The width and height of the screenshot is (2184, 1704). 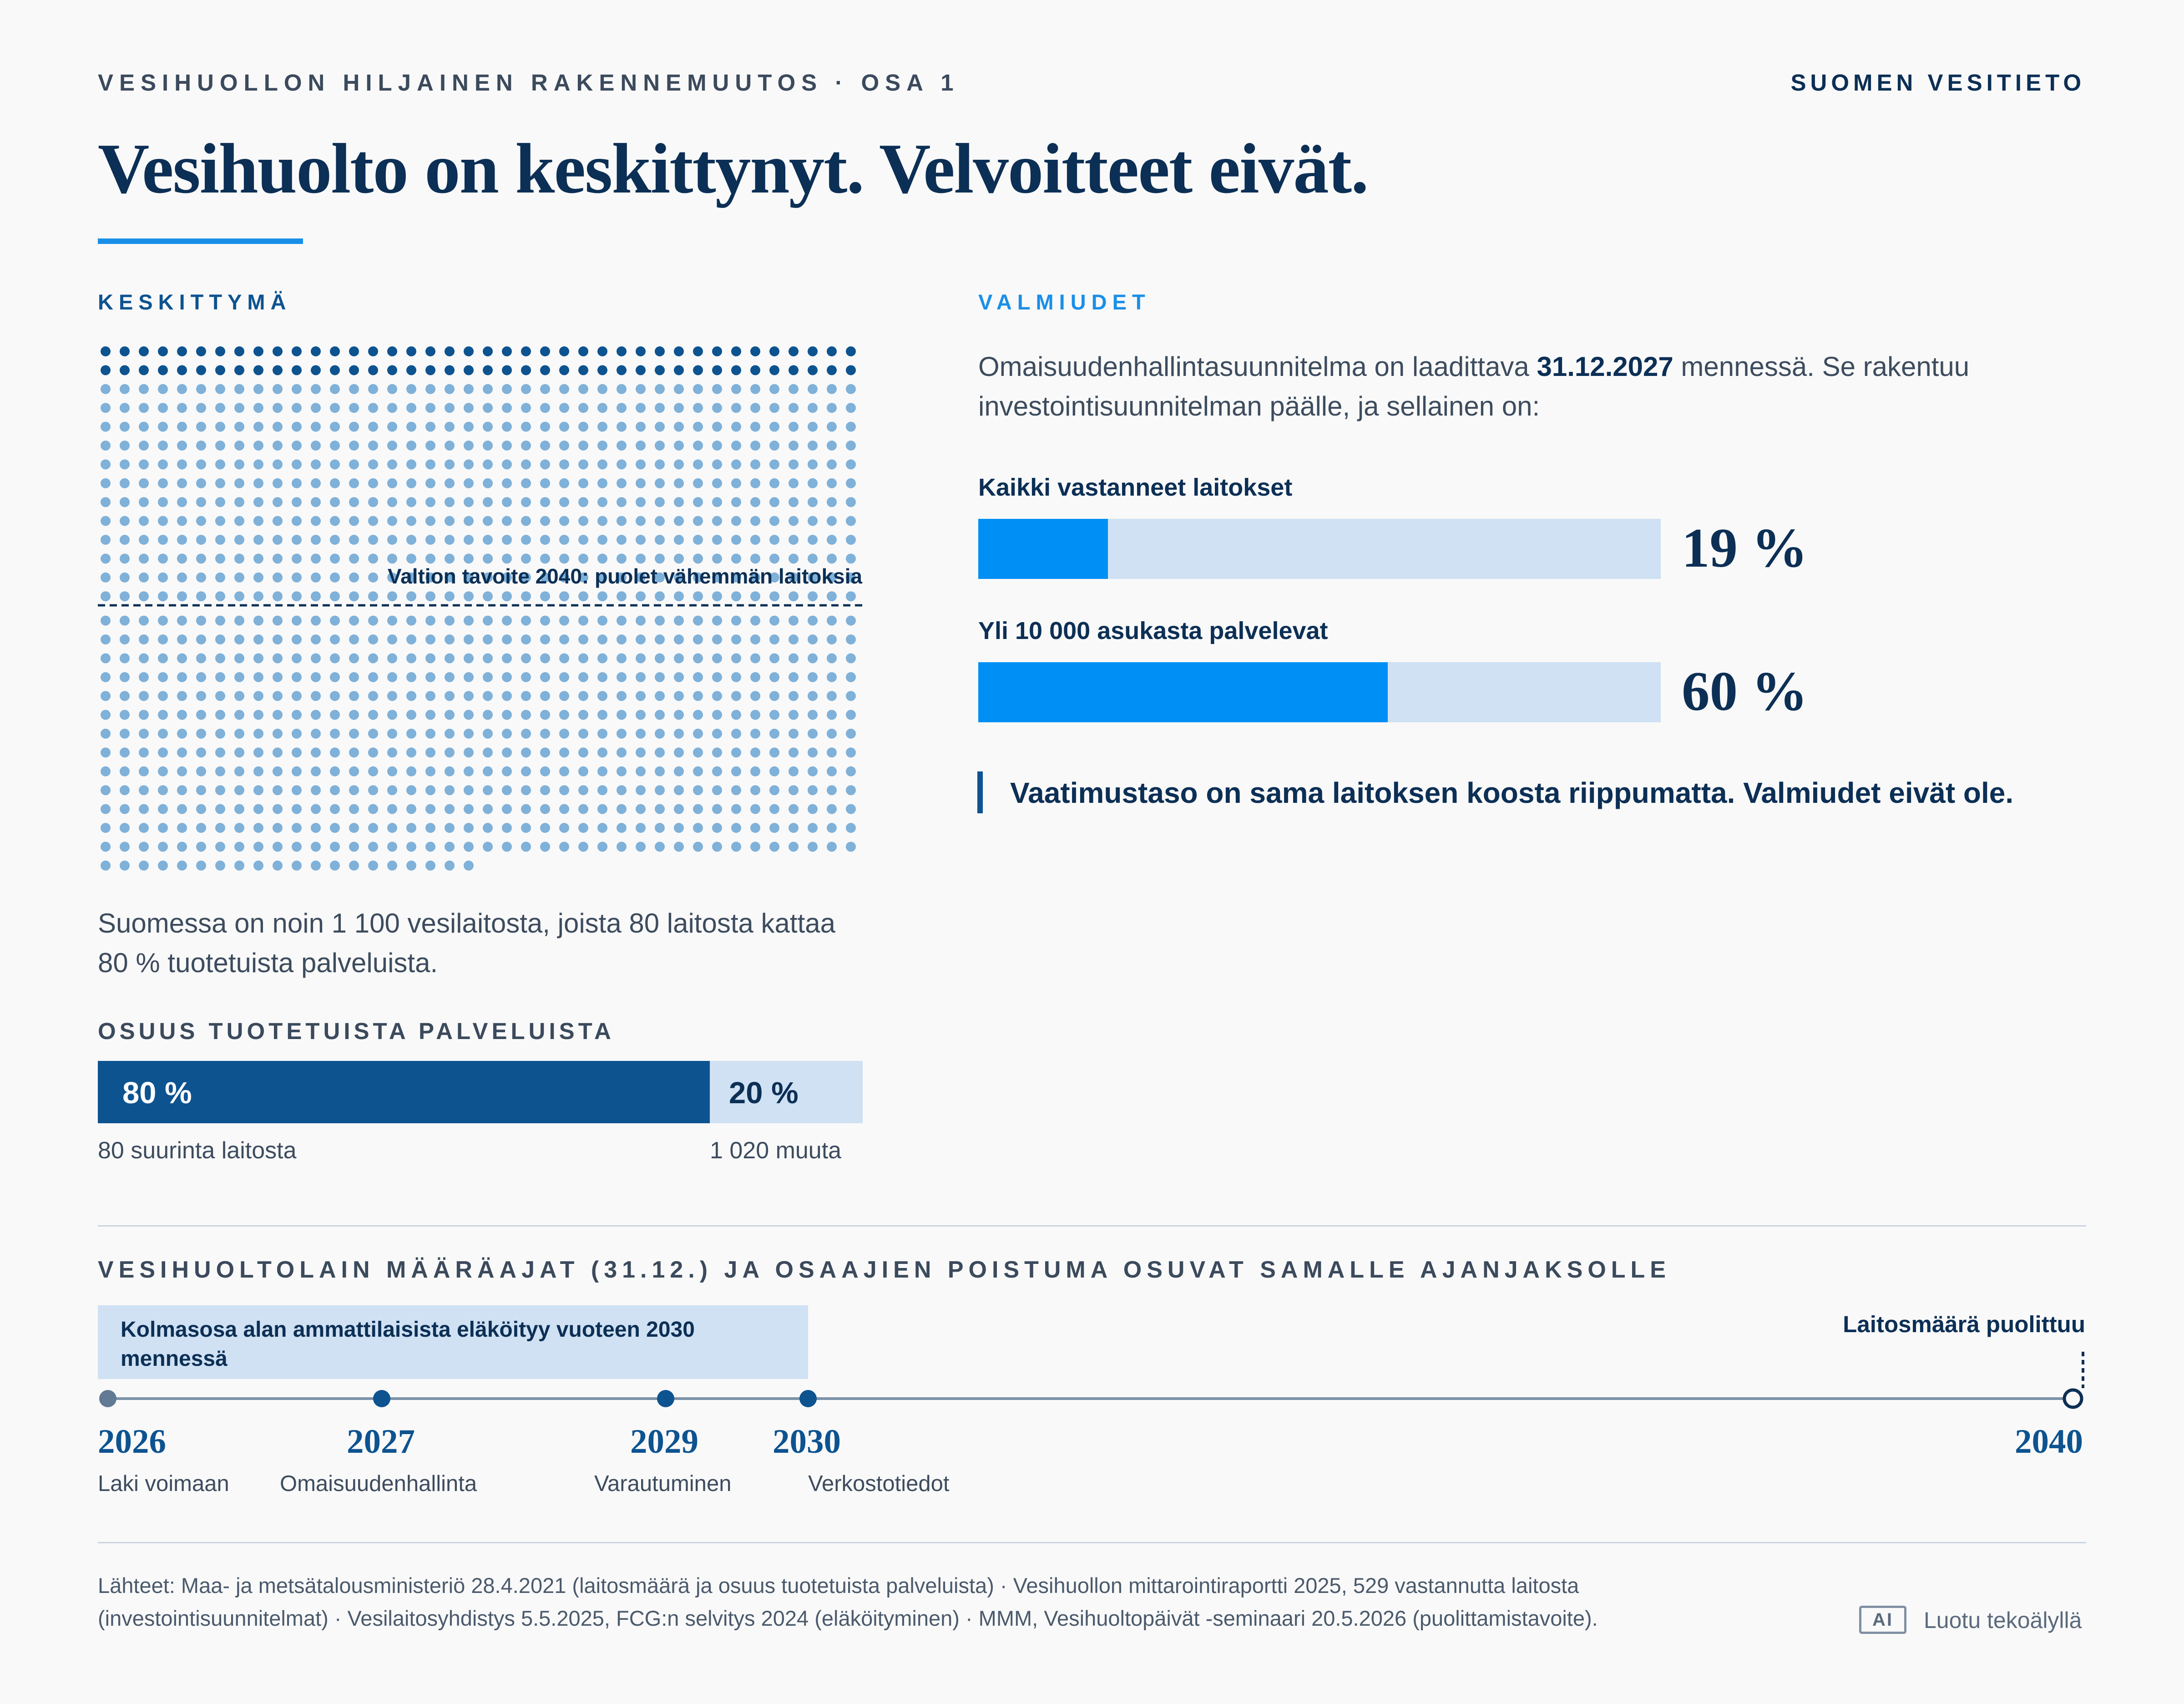 I want to click on event-2030: Verkostotiedot, so click(x=879, y=1483).